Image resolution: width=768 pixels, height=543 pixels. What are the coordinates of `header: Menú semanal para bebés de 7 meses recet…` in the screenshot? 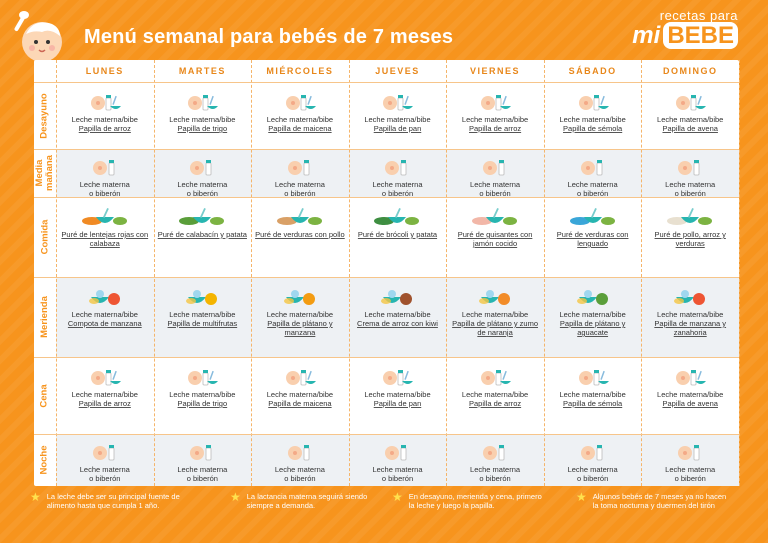 It's located at (384, 31).